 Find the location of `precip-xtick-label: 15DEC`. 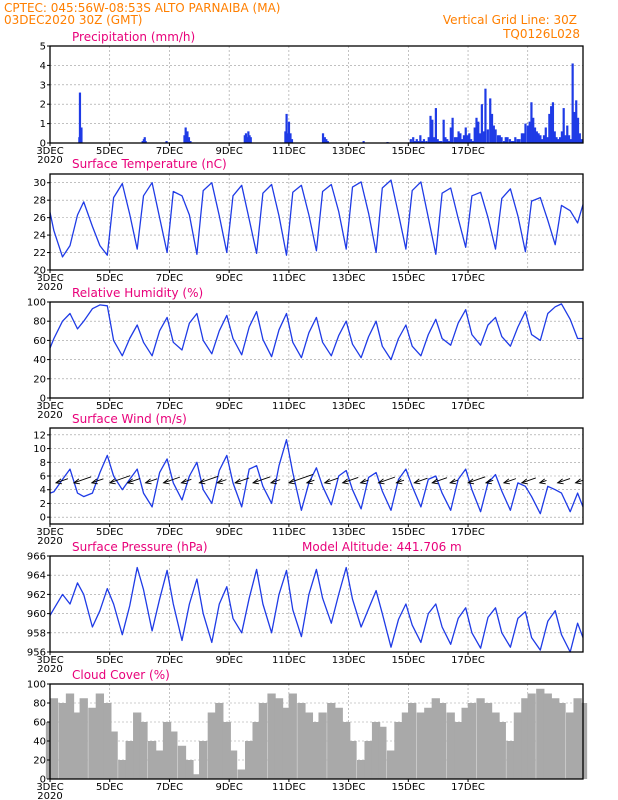

precip-xtick-label: 15DEC is located at coordinates (408, 151).